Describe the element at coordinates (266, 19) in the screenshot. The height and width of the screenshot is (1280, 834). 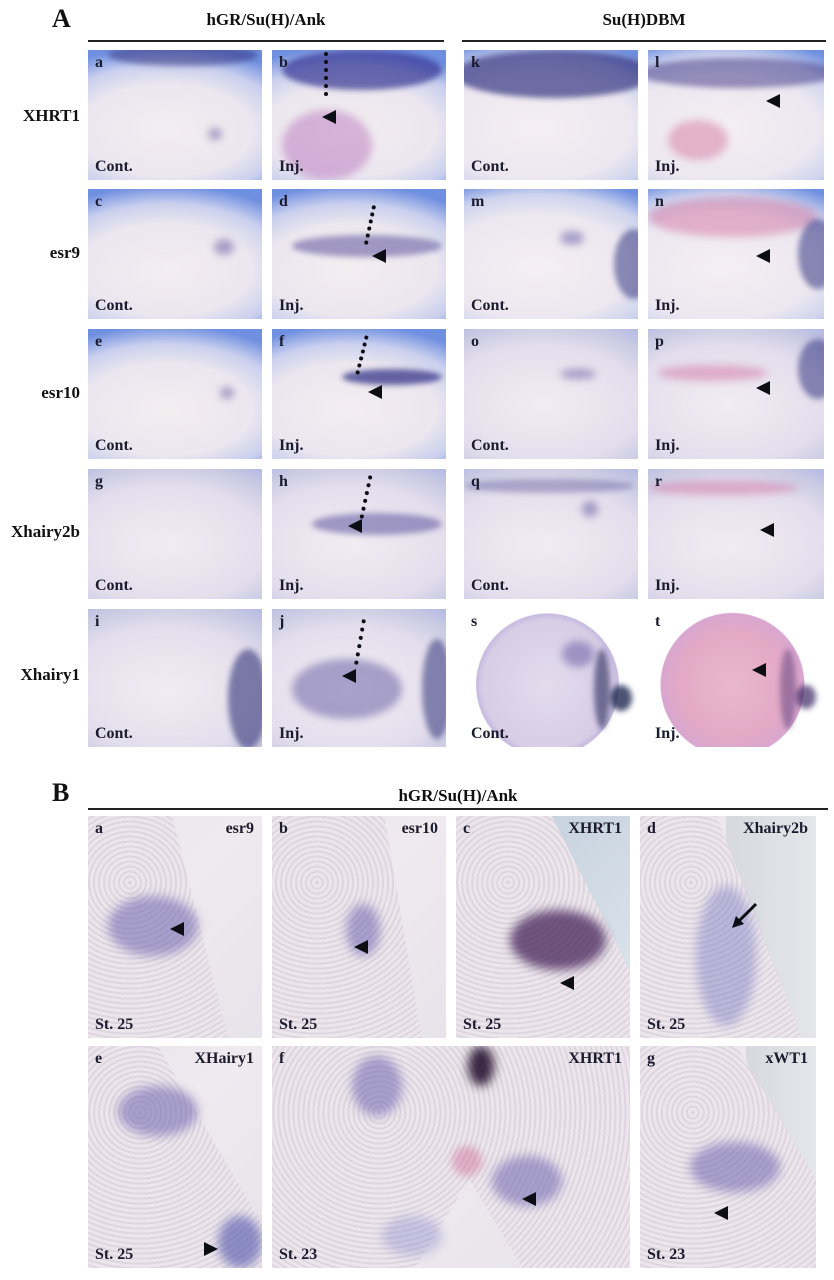
I see `group-left-title: hGR/Su(H)/Ank` at that location.